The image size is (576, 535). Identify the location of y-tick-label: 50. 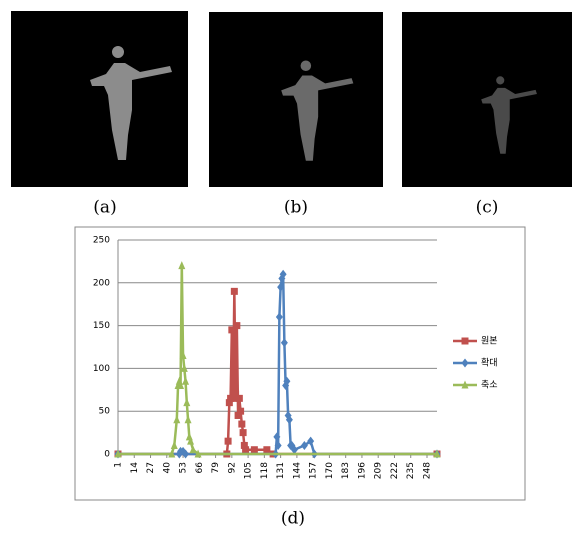
(105, 412).